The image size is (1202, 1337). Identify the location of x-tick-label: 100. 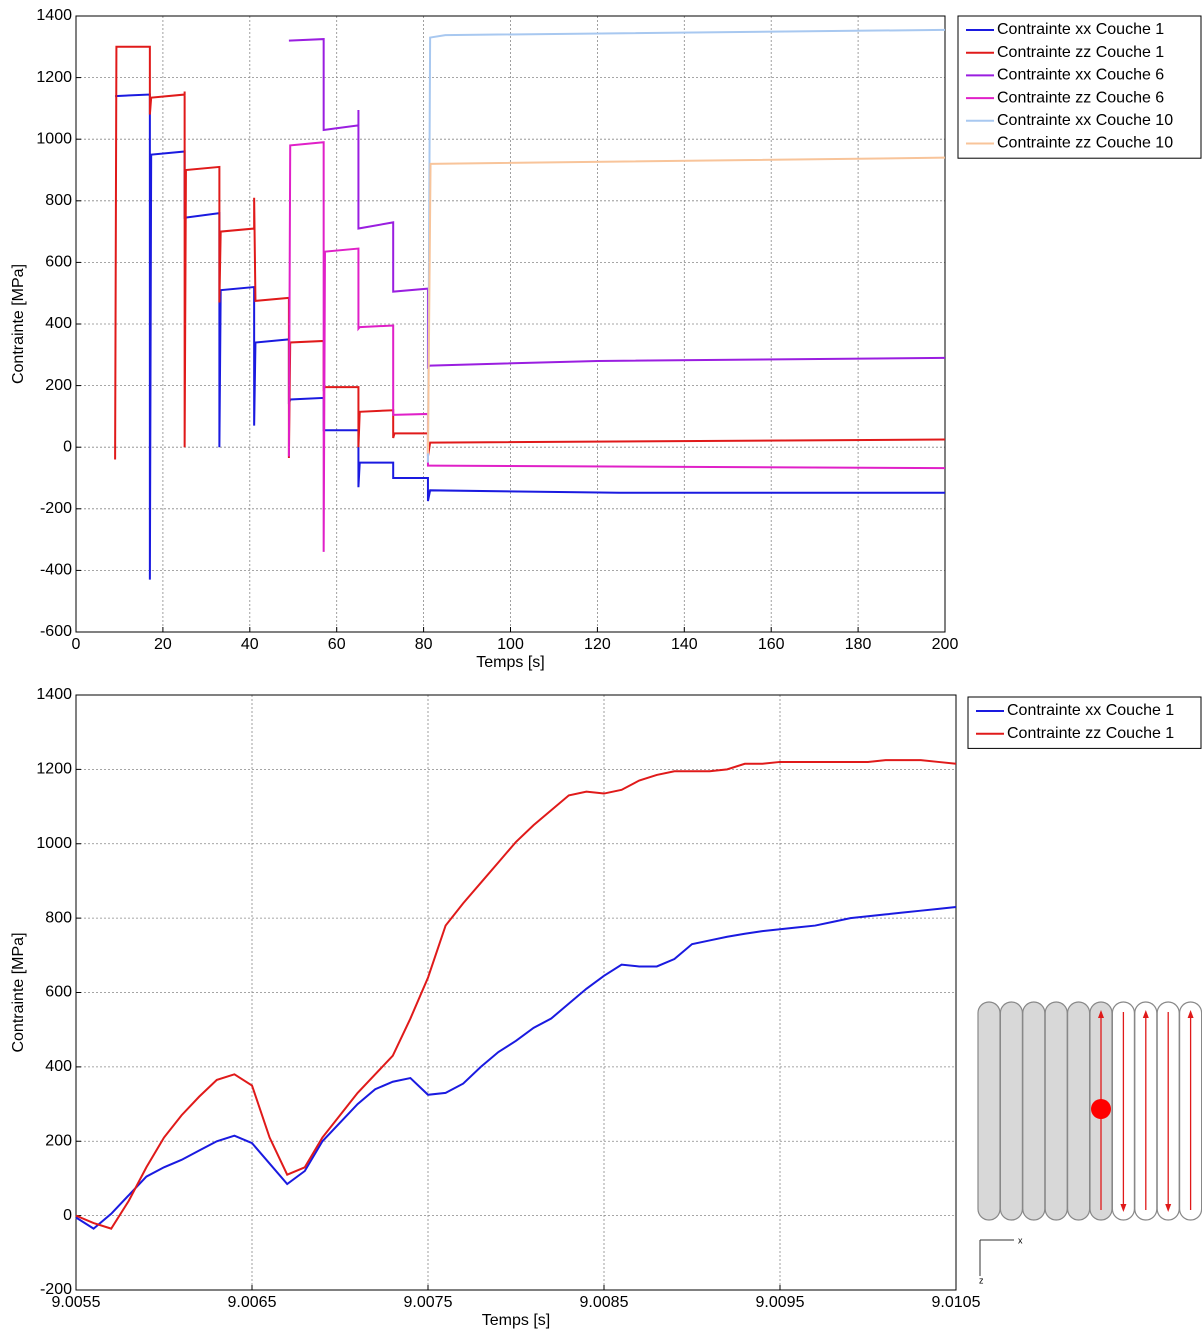
(510, 644).